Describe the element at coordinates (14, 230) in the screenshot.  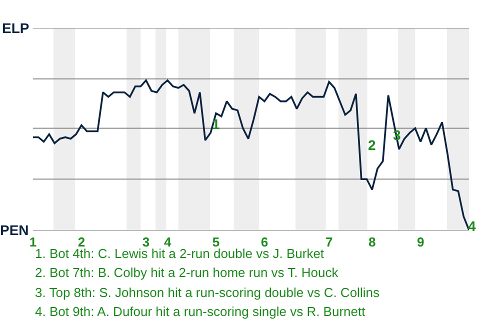
I see `text: PEN` at that location.